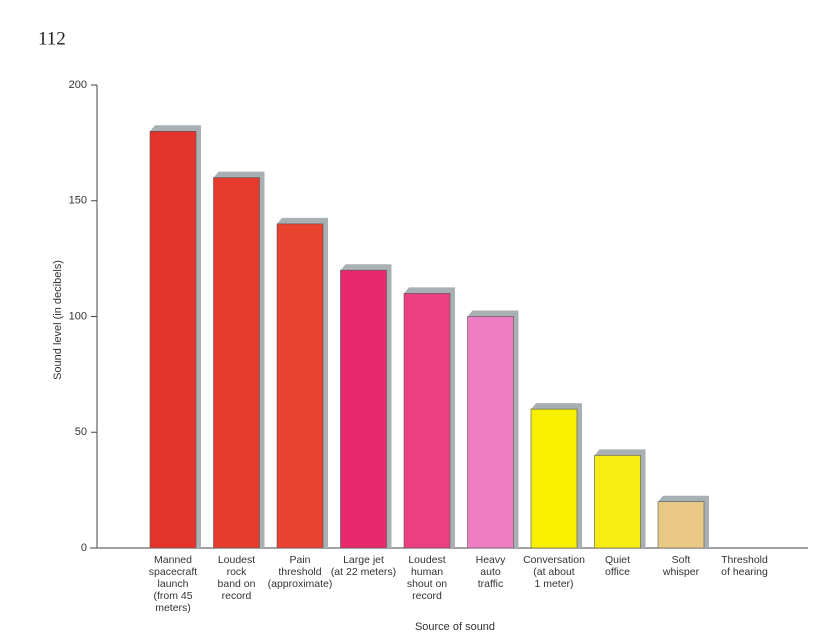 The image size is (815, 635). What do you see at coordinates (681, 566) in the screenshot?
I see `x-tick-label: Soft whisper` at bounding box center [681, 566].